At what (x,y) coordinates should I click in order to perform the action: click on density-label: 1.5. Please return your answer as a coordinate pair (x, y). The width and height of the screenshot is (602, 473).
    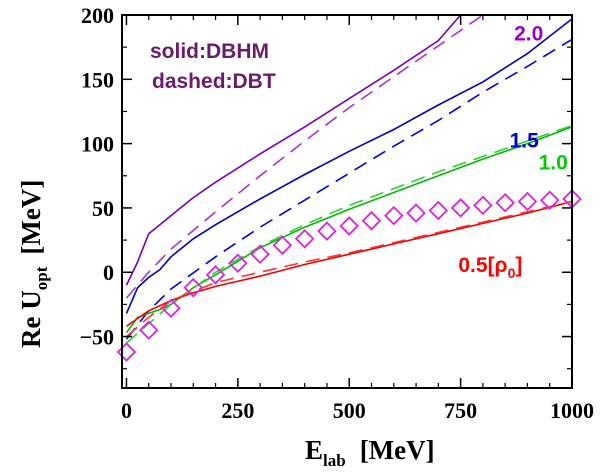
    Looking at the image, I should click on (525, 140).